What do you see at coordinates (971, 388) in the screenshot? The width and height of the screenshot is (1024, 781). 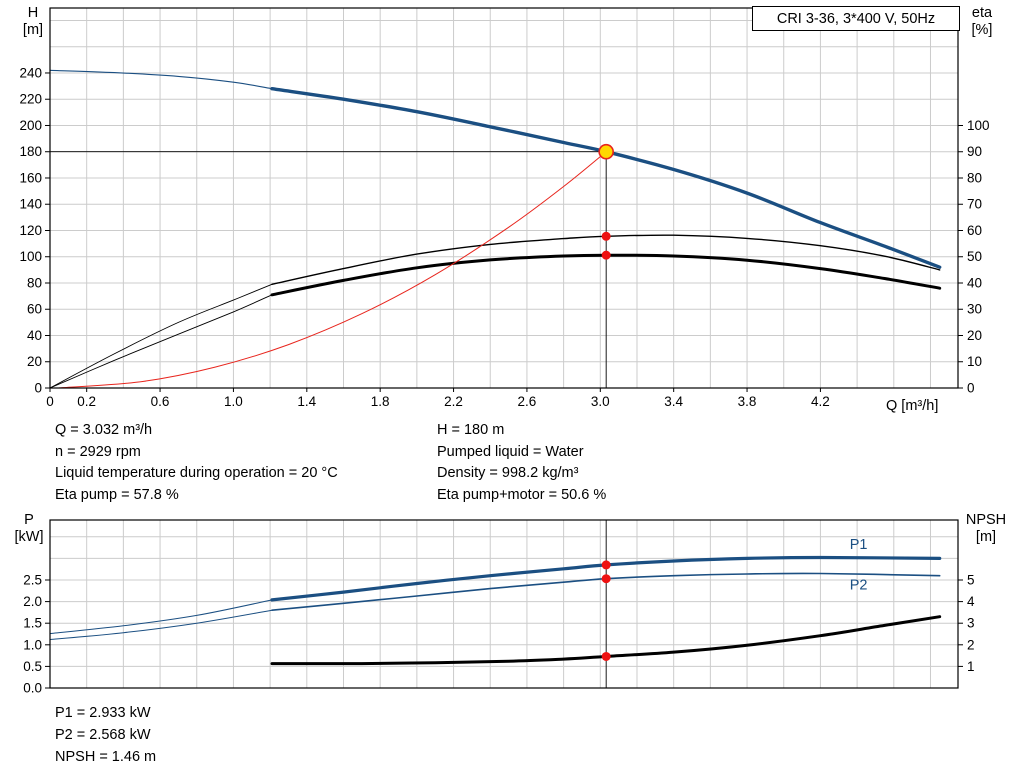 I see `y-right-tick-label: 0` at bounding box center [971, 388].